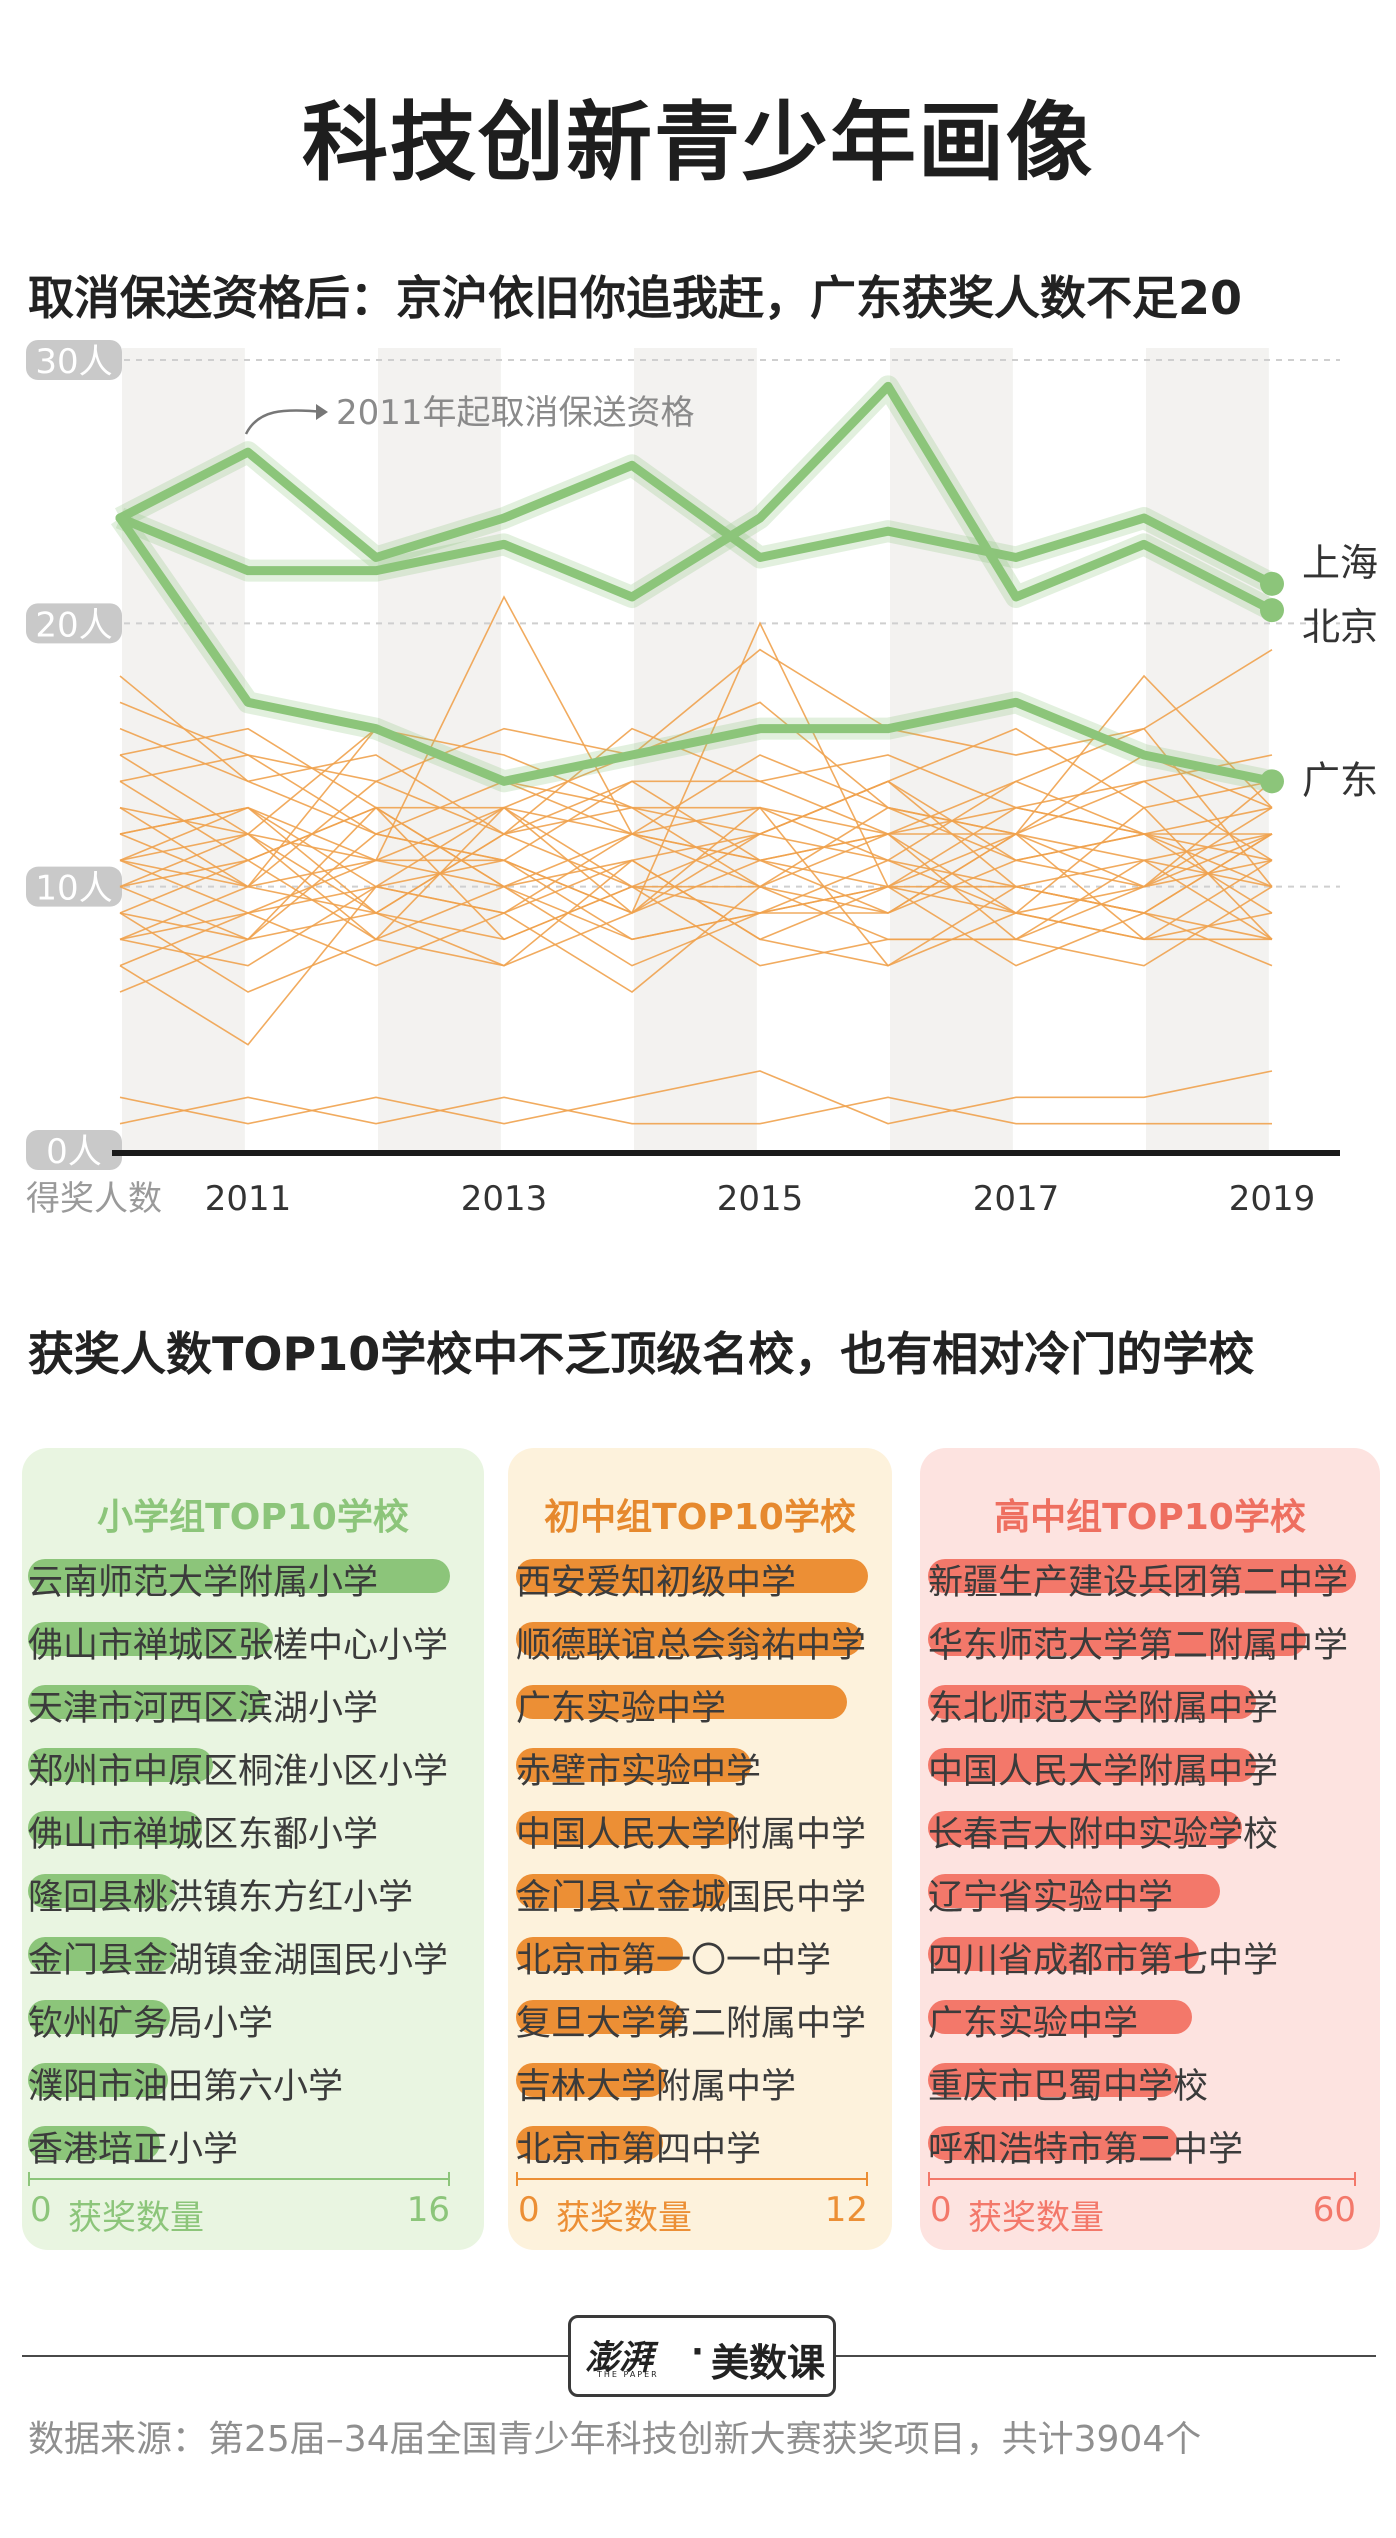  What do you see at coordinates (529, 2210) in the screenshot?
I see `axis-min-label: 0` at bounding box center [529, 2210].